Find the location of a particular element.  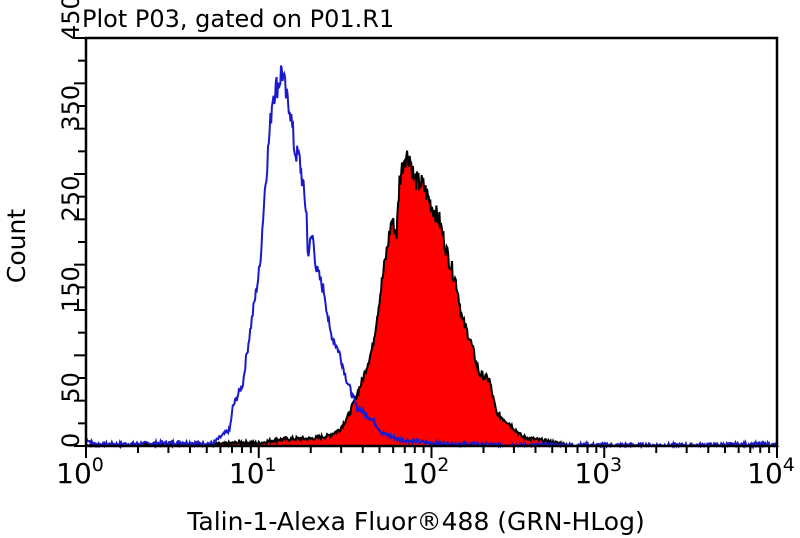

x-tick-label: 10⁴ is located at coordinates (771, 472).